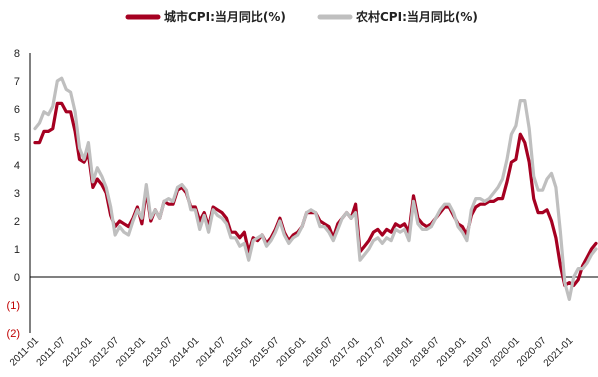 Image resolution: width=598 pixels, height=377 pixels. I want to click on y-tick-labels: 8 7 6 5 4 3 2 1 0 (1) (2), so click(13, 194).